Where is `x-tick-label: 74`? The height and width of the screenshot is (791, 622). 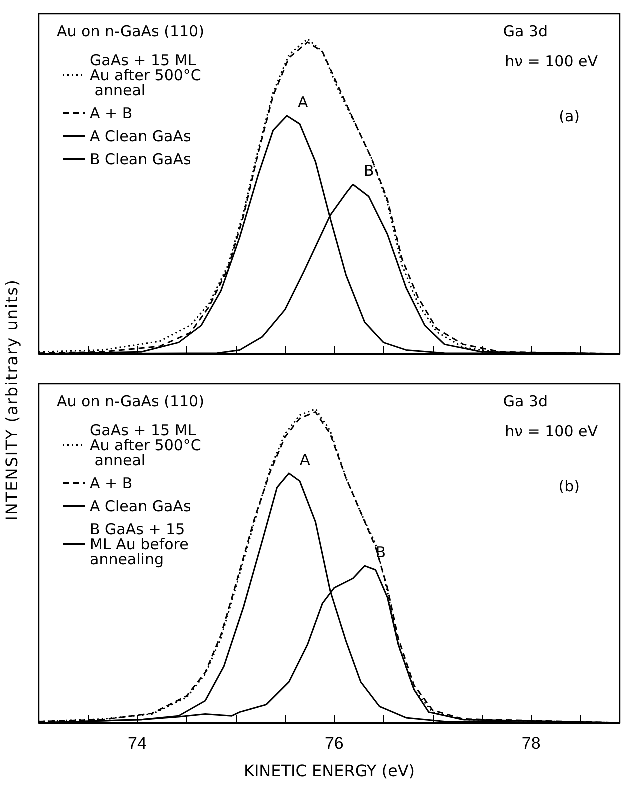 x-tick-label: 74 is located at coordinates (137, 743).